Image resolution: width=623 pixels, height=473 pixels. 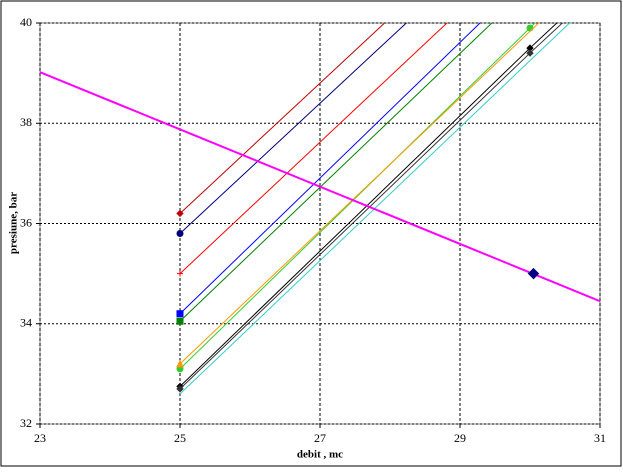 What do you see at coordinates (282, 118) in the screenshot?
I see `series-line` at bounding box center [282, 118].